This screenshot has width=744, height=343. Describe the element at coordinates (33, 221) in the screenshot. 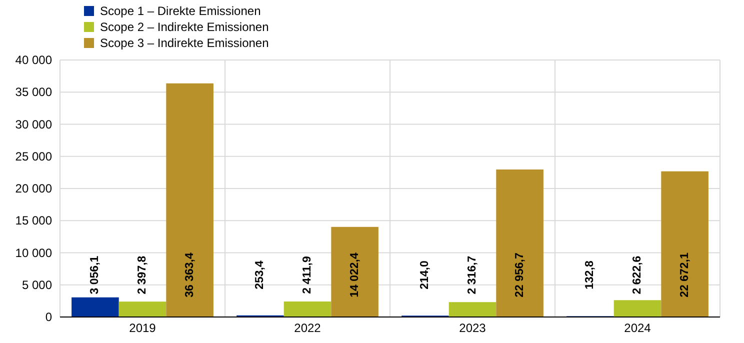

I see `y-tick-label: 15 000` at that location.